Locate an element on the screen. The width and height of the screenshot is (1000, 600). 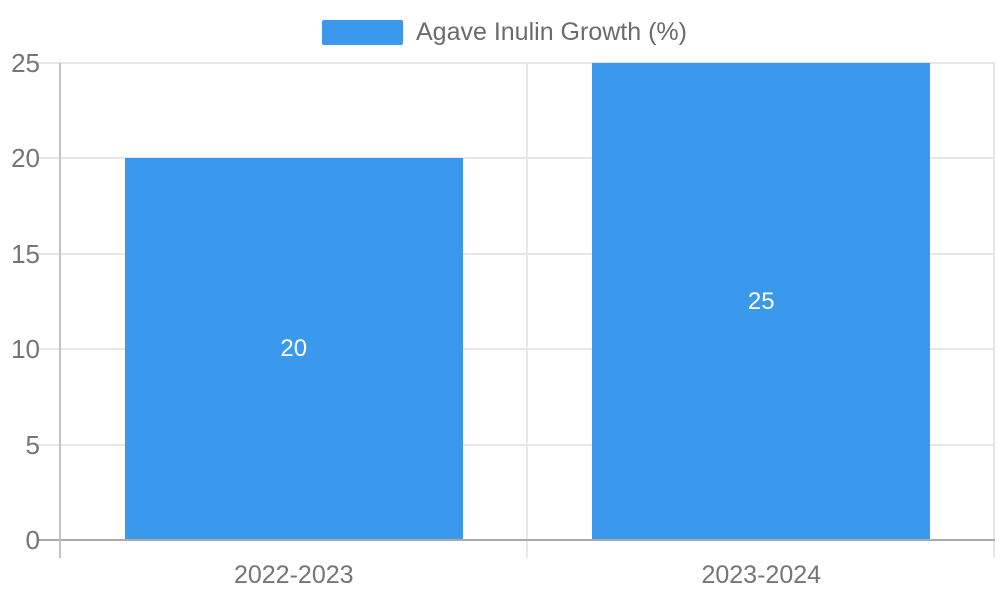
x-axis-tick-label: 2022-2023 is located at coordinates (293, 575).